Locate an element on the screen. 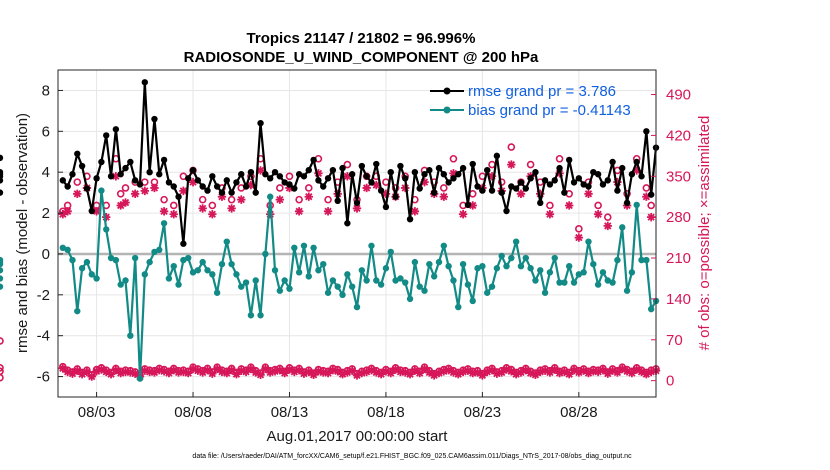  x-tick-label: 08/18 is located at coordinates (386, 412).